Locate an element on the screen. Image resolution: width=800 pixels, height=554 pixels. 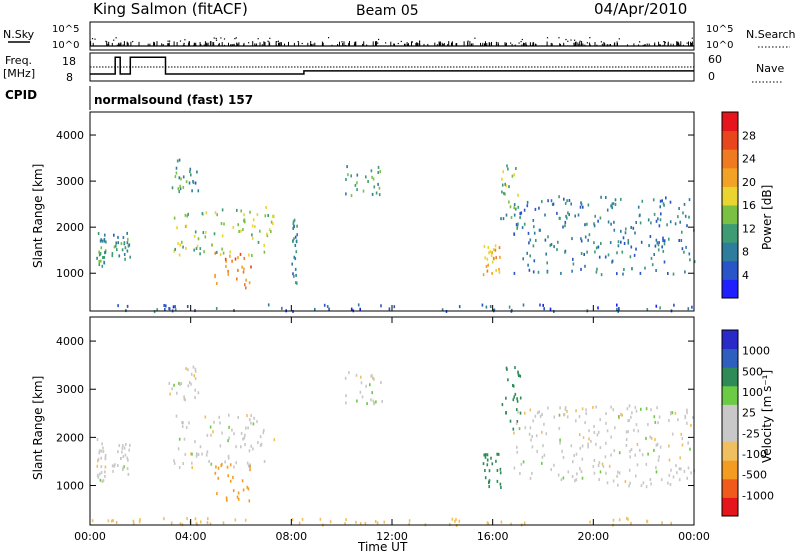
power-colorbar: 28 24 20 16 12 8 4 is located at coordinates (738, 205).